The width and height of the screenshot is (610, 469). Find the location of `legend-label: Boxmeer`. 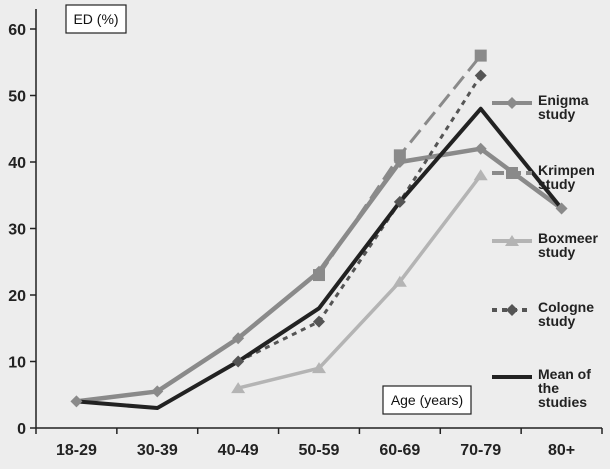

legend-label: Boxmeer is located at coordinates (568, 238).